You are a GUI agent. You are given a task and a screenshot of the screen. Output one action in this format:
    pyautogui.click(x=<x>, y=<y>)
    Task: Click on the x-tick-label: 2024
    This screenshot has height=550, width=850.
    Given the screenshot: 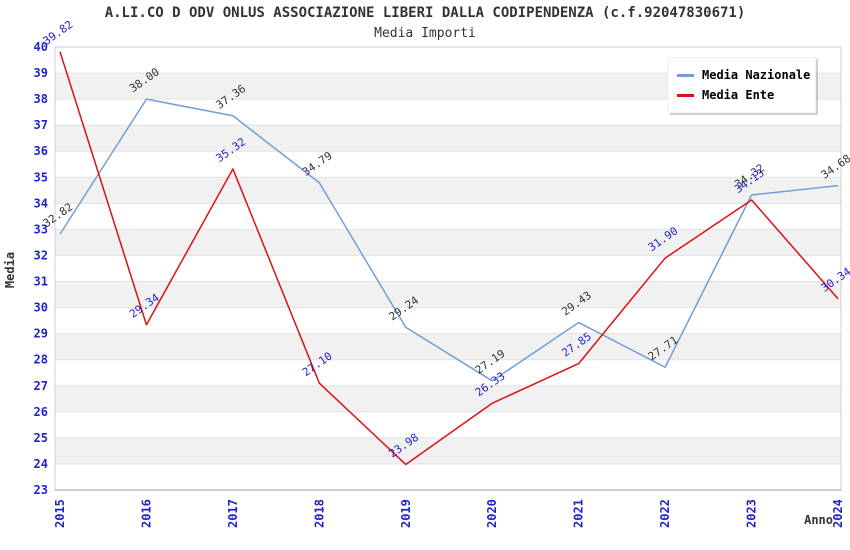 What is the action you would take?
    pyautogui.click(x=838, y=513)
    